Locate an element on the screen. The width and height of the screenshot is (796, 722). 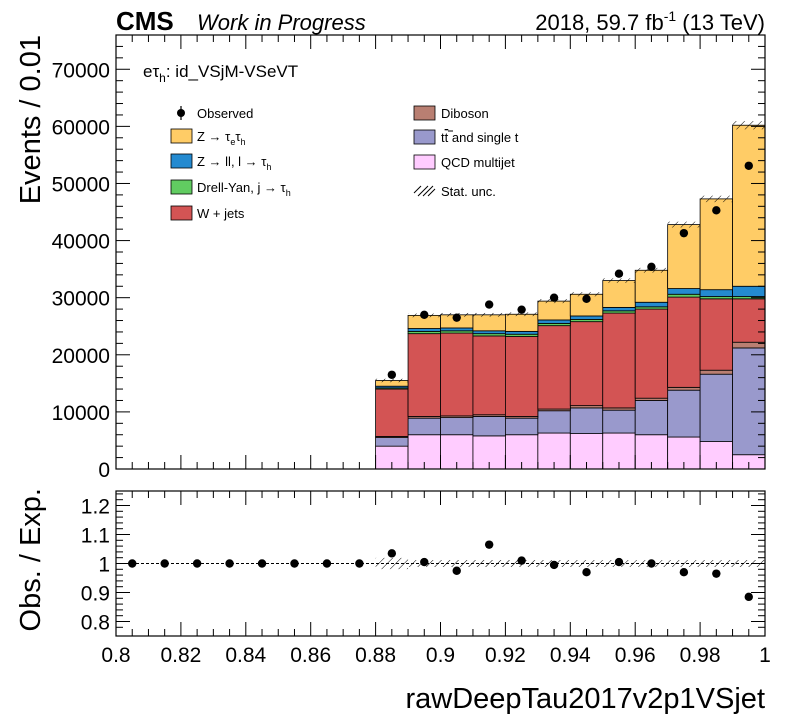
y-tick-label: 30000 is located at coordinates (81, 299).